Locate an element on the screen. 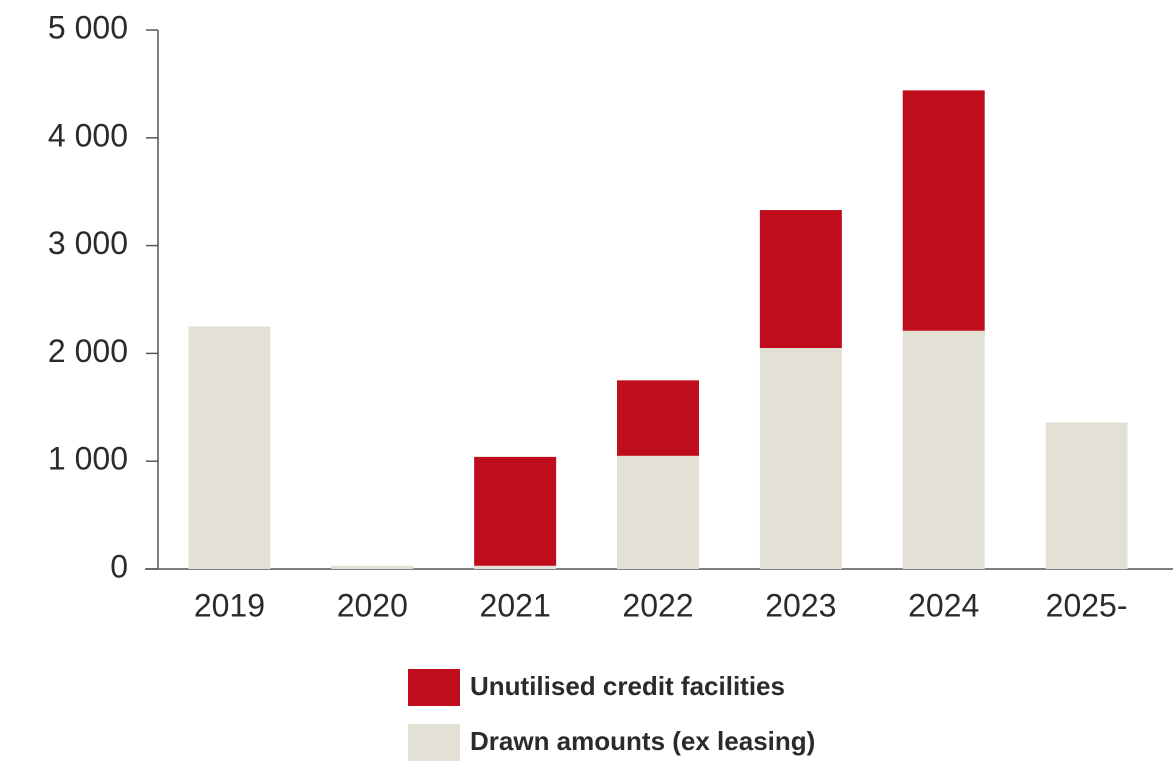 The image size is (1173, 765). y-tick-label: 1 000 is located at coordinates (88, 459).